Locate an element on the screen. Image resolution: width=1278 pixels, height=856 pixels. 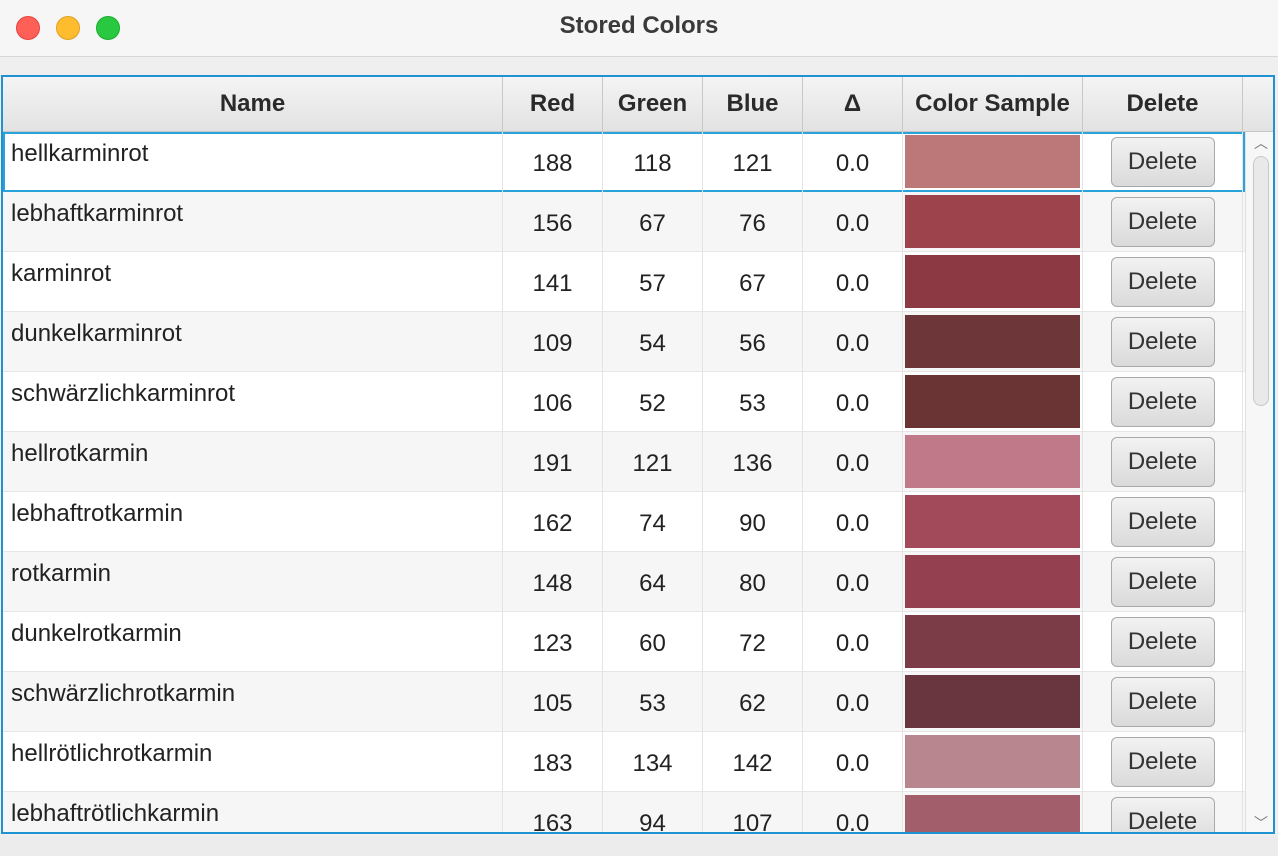
table-row: lebhaftrötlichkarmin 163 94 107 0.0 Delete is located at coordinates (624, 812).